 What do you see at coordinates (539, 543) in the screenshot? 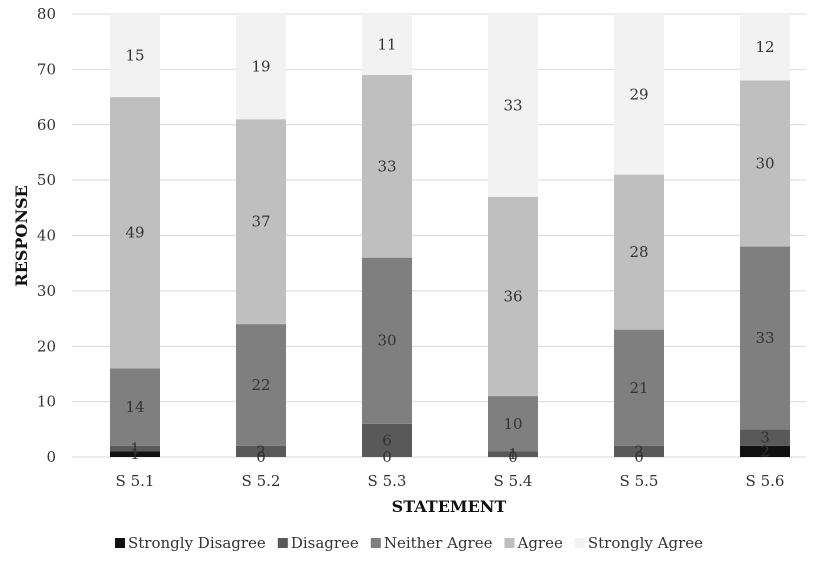
I see `legend-label: Agree` at bounding box center [539, 543].